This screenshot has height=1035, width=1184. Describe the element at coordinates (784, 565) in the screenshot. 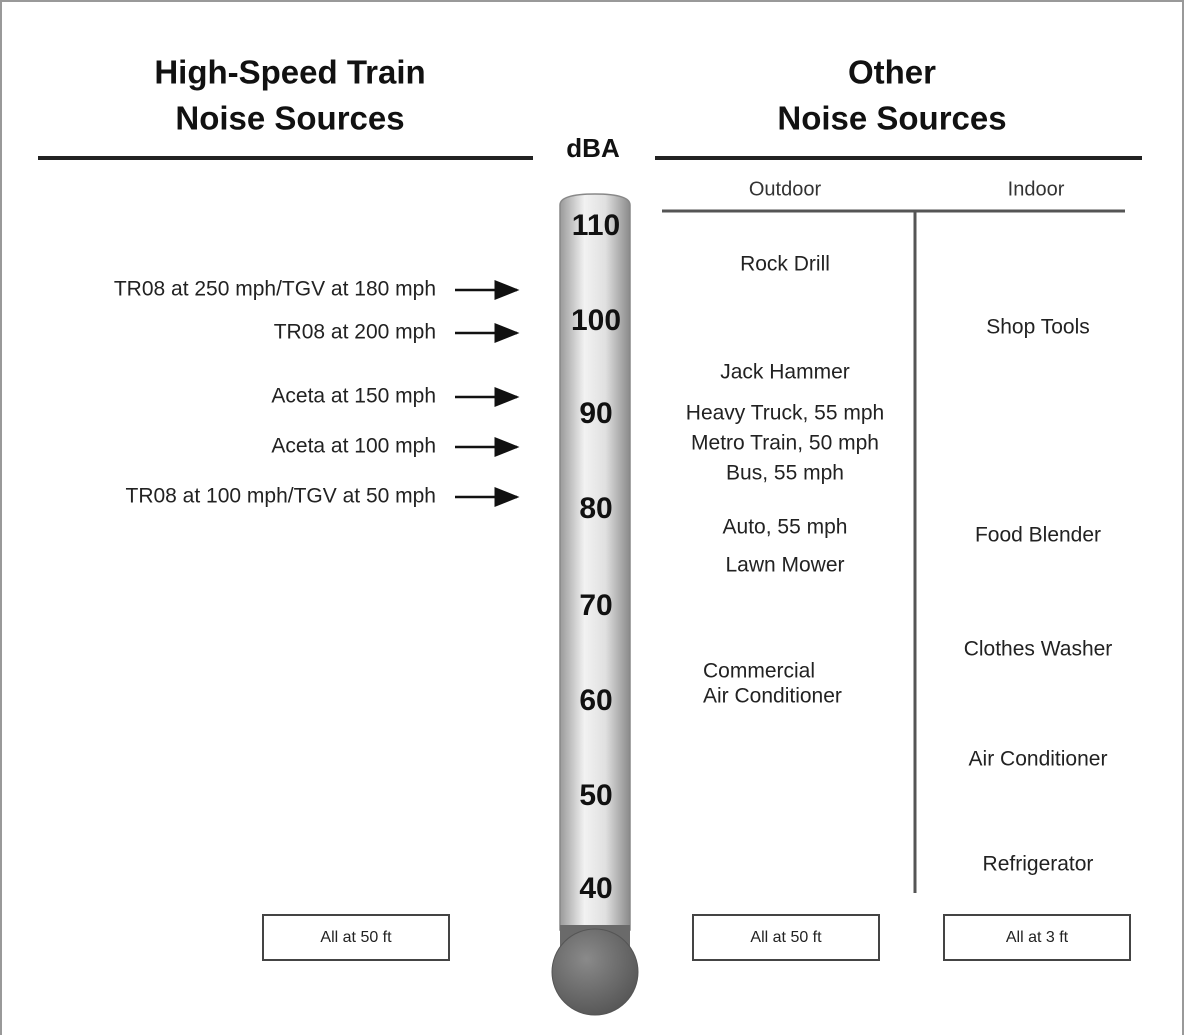

I see `outdoor-source: Lawn Mower` at that location.